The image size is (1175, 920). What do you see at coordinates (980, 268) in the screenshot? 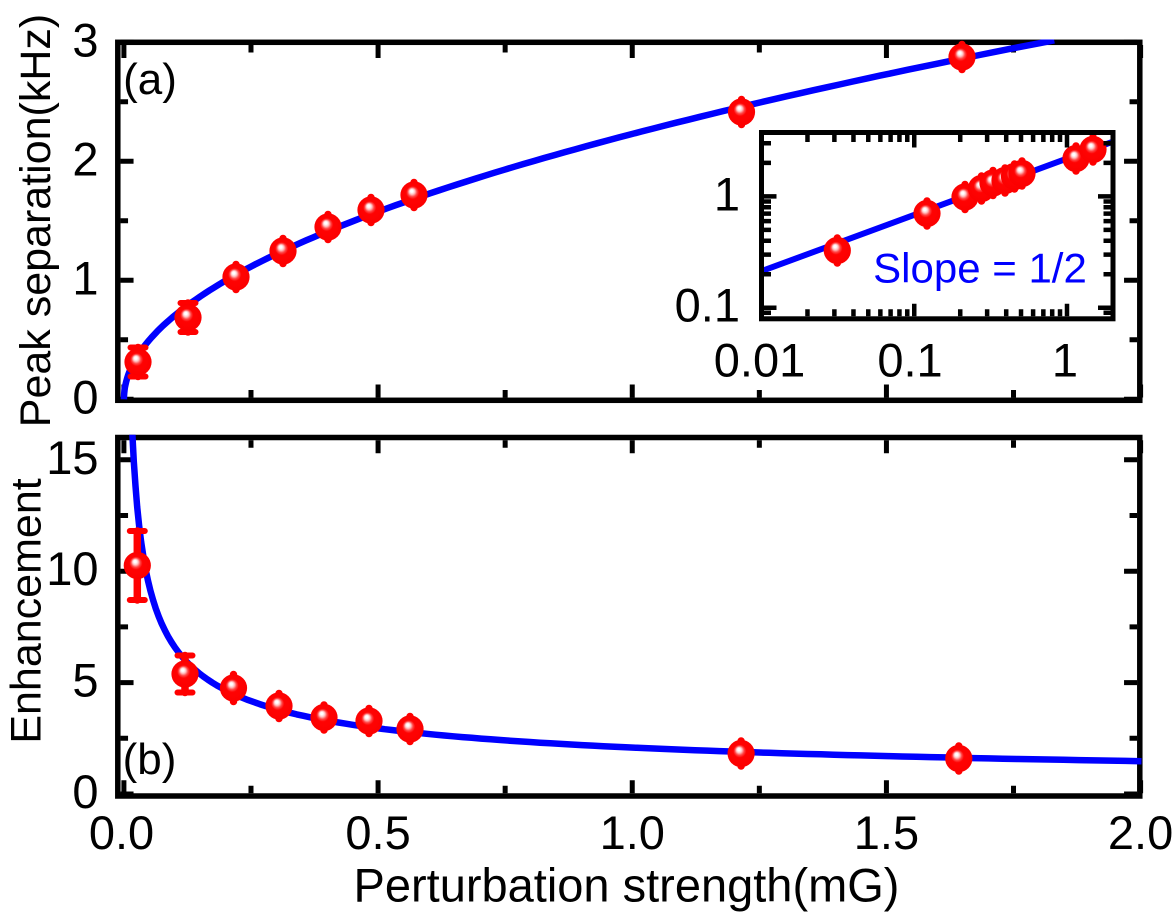
I see `svg-text: Slope = 1/2` at bounding box center [980, 268].